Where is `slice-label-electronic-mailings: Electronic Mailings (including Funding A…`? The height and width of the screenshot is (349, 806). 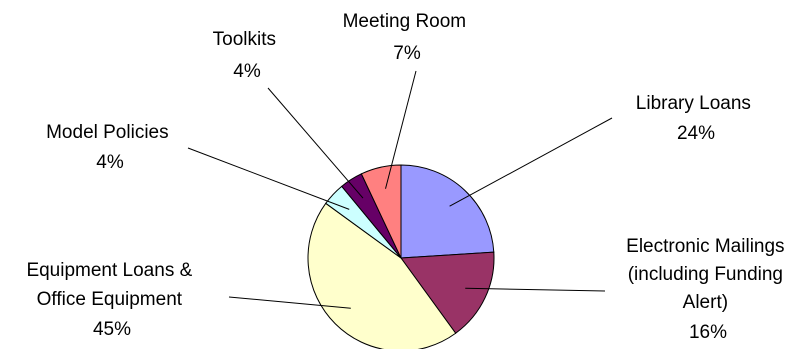 slice-label-electronic-mailings: Electronic Mailings (including Funding A… is located at coordinates (708, 289).